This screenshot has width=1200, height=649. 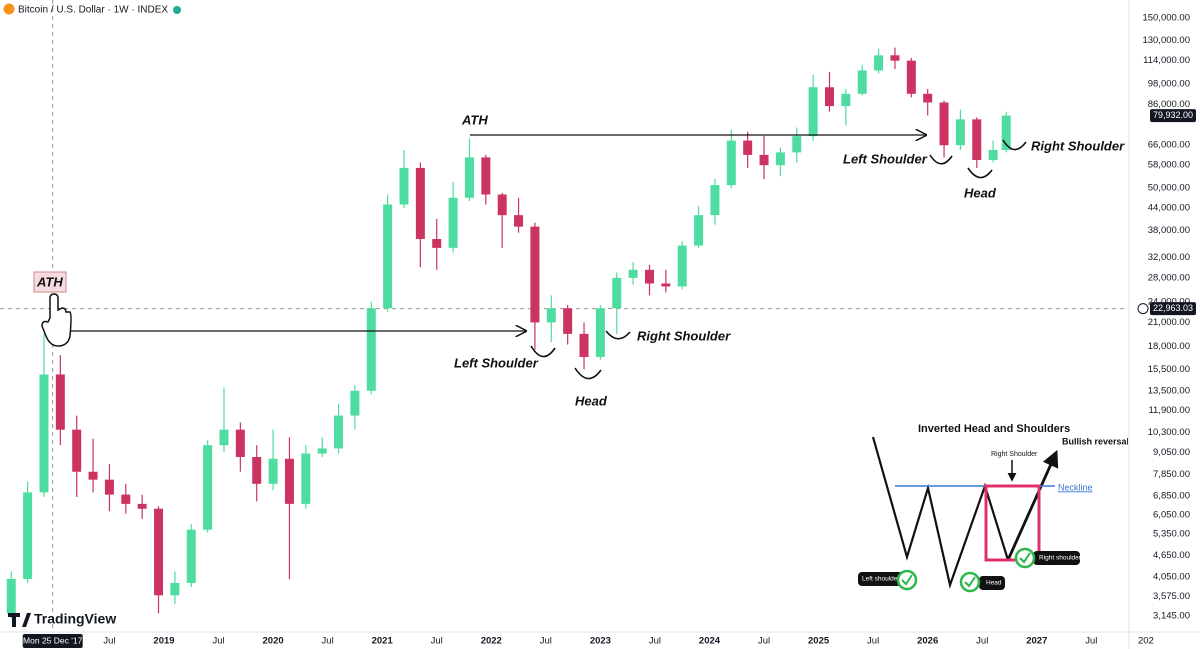 I want to click on crosshair-price-box, so click(x=1173, y=309).